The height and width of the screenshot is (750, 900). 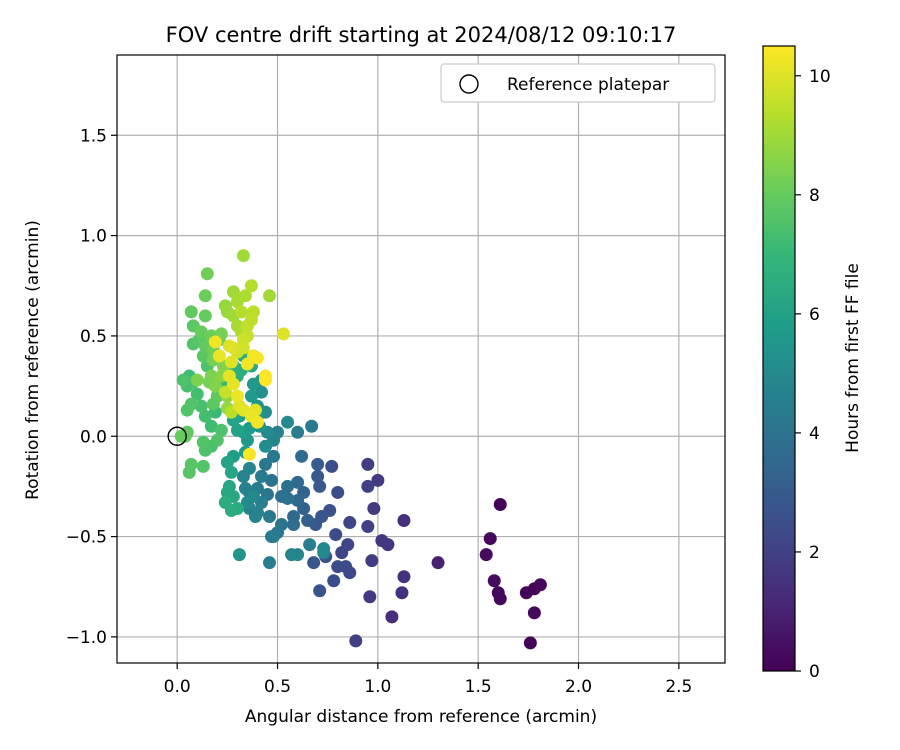 I want to click on x-tick-label: 2.5, so click(x=678, y=687).